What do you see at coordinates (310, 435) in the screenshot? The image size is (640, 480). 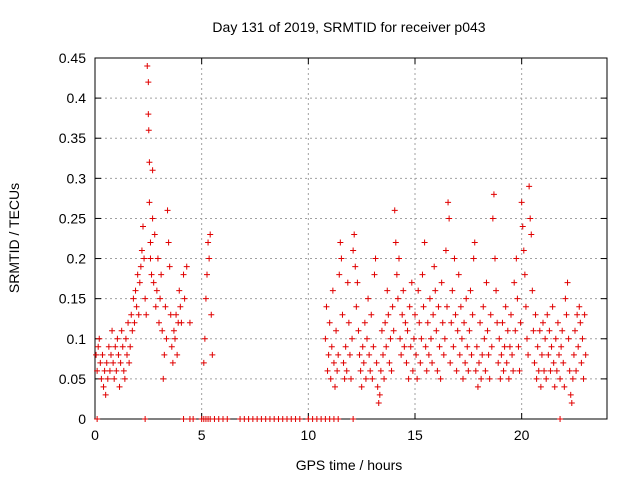 I see `x-tick-labels: 0 5 10 15 20` at bounding box center [310, 435].